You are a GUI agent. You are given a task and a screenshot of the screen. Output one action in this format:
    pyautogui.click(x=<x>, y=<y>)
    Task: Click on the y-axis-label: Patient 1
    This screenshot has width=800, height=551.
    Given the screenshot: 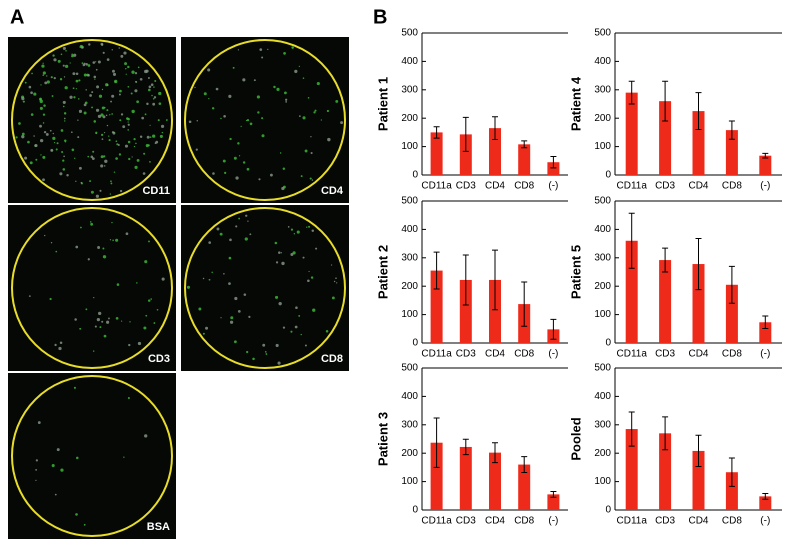 What is the action you would take?
    pyautogui.click(x=382, y=104)
    